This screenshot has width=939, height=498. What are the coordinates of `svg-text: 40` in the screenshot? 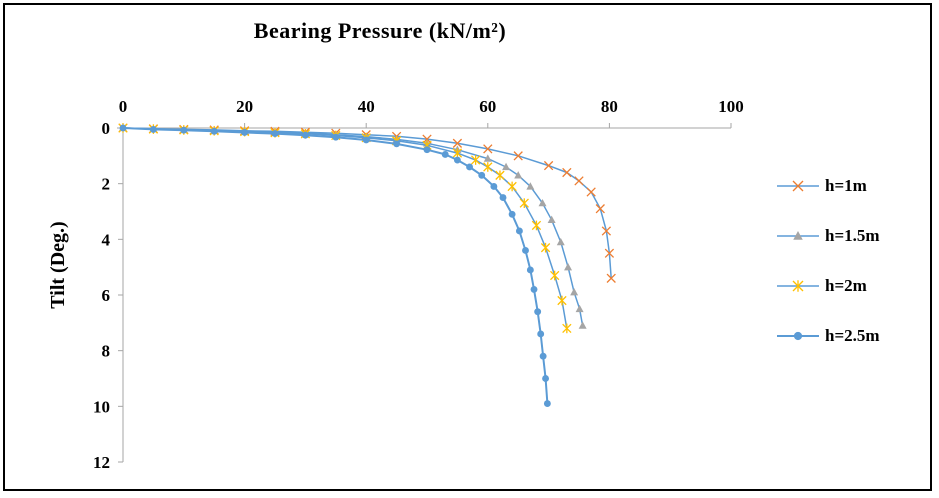 It's located at (366, 106).